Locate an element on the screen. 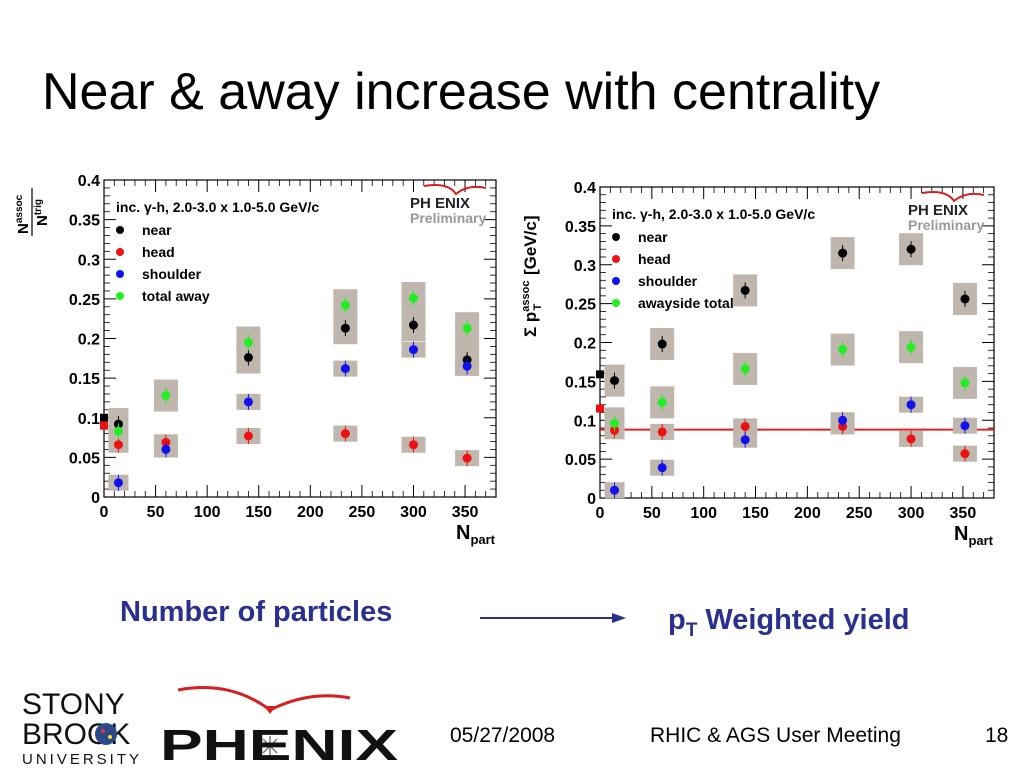 Image resolution: width=1024 pixels, height=768 pixels. y-tick-label: 0.05 is located at coordinates (580, 460).